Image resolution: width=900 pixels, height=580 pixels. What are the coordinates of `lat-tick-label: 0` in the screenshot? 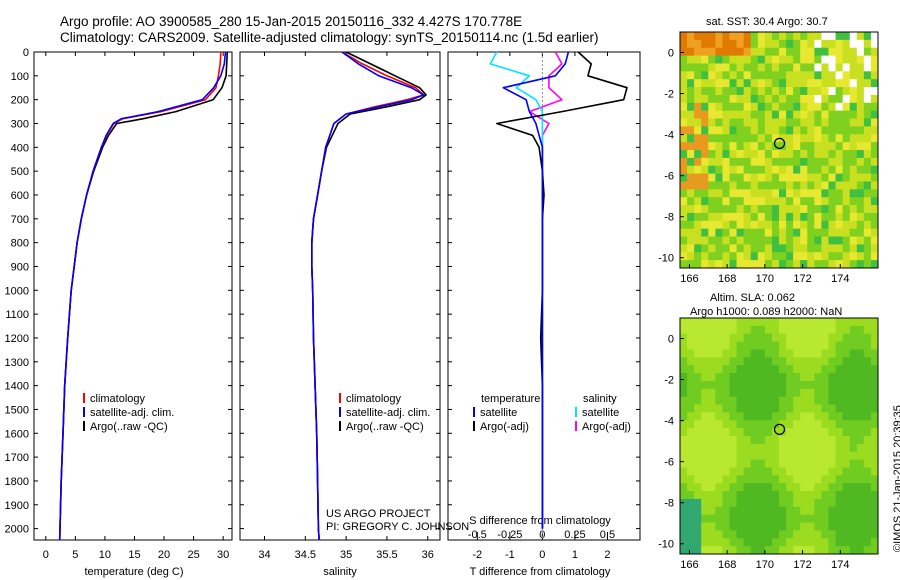 It's located at (671, 54).